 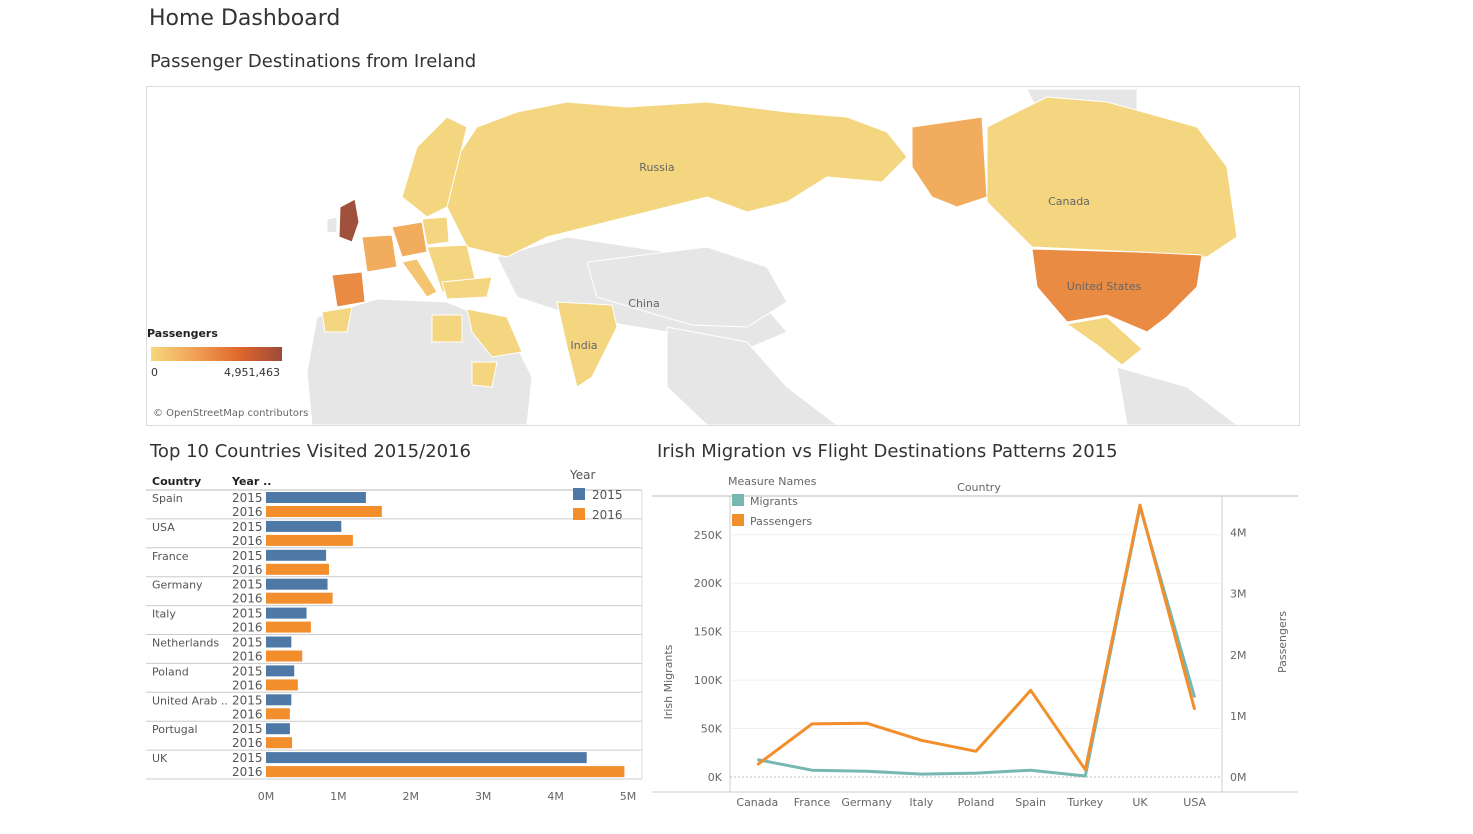 What do you see at coordinates (774, 501) in the screenshot?
I see `line-legend-label-migrants: Migrants` at bounding box center [774, 501].